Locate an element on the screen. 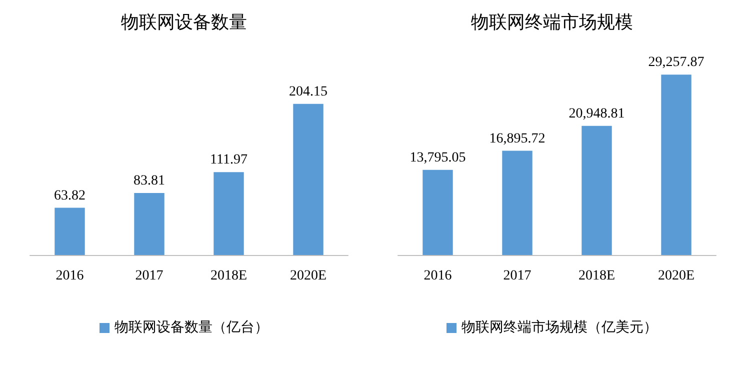  data-label: 63.82 is located at coordinates (70, 196).